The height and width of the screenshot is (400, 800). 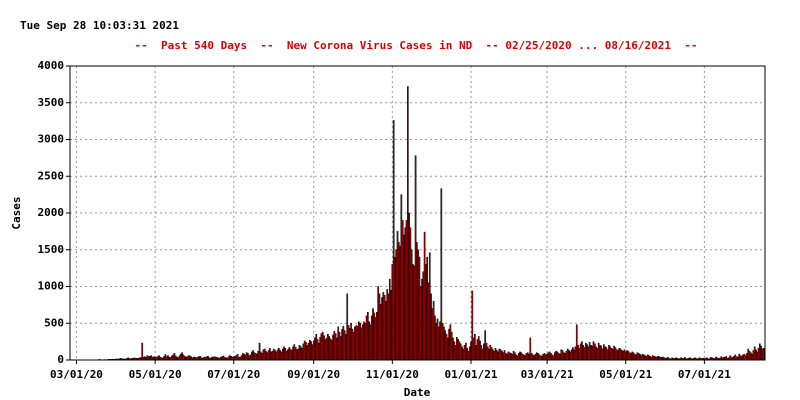 What do you see at coordinates (471, 374) in the screenshot?
I see `x-tick-label: 01/01/21` at bounding box center [471, 374].